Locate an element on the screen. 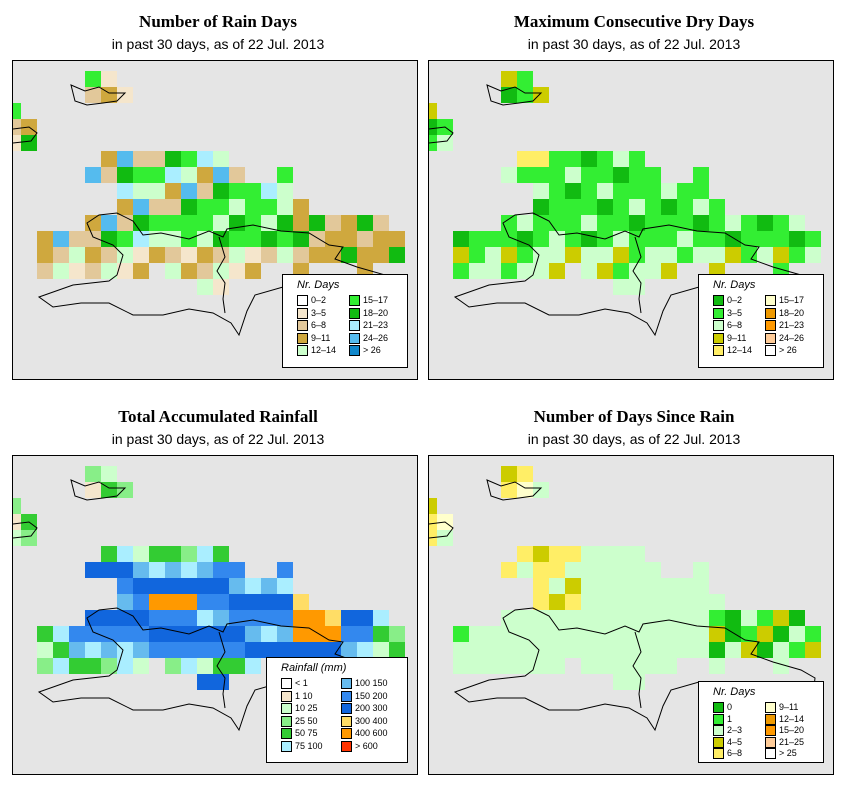 The width and height of the screenshot is (853, 793). legend-label: 6–8 is located at coordinates (735, 325).